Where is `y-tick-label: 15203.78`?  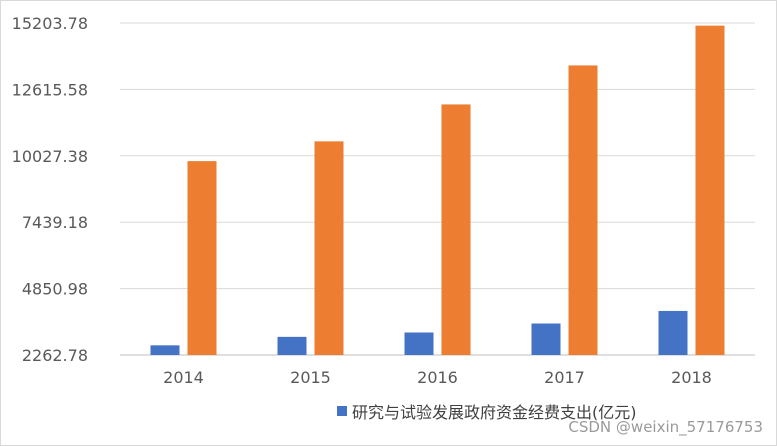
y-tick-label: 15203.78 is located at coordinates (50, 23).